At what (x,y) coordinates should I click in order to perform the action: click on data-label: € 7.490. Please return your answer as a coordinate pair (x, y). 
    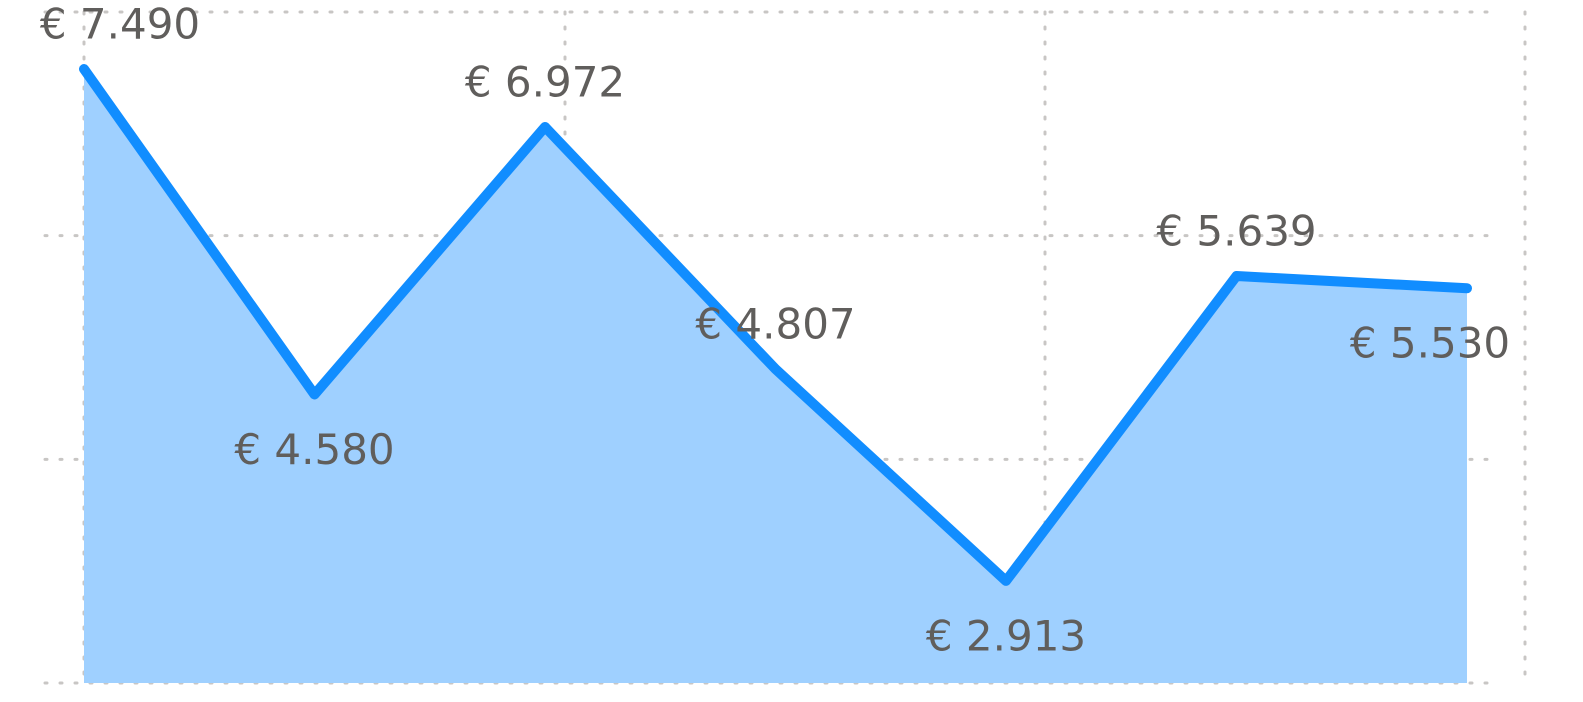
    Looking at the image, I should click on (120, 24).